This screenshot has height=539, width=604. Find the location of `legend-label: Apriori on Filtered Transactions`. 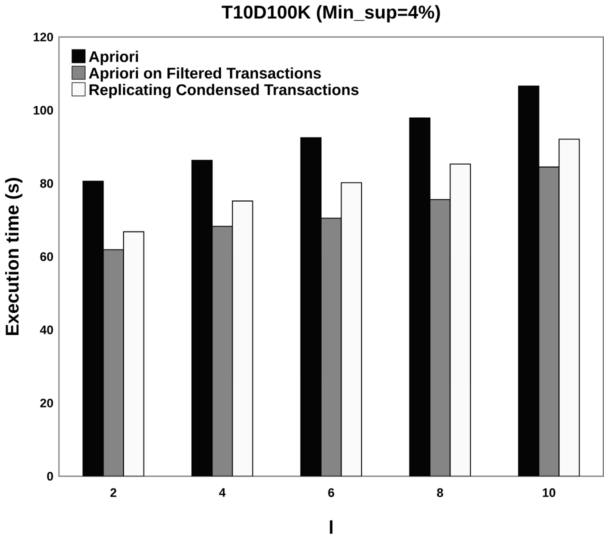

legend-label: Apriori on Filtered Transactions is located at coordinates (204, 74).